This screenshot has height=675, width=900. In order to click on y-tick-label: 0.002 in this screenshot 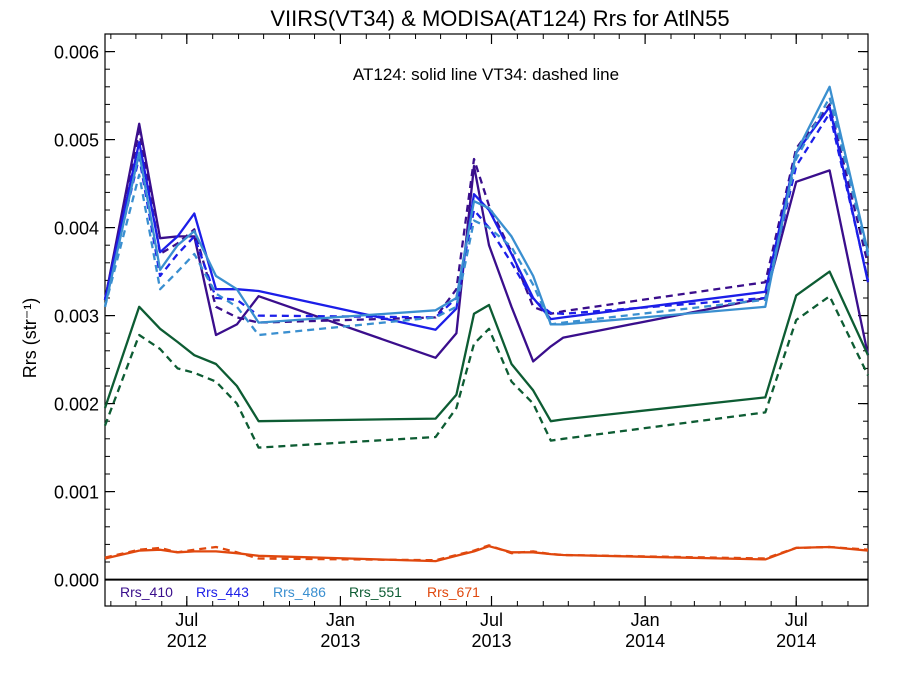, I will do `click(76, 405)`.